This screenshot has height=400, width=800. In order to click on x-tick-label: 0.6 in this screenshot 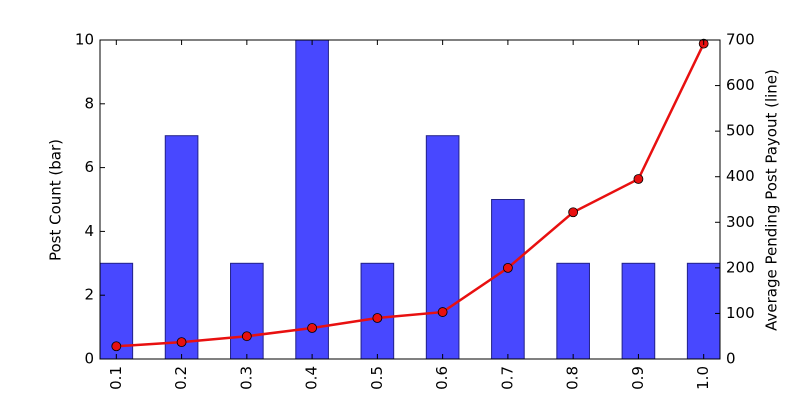, I will do `click(442, 378)`.